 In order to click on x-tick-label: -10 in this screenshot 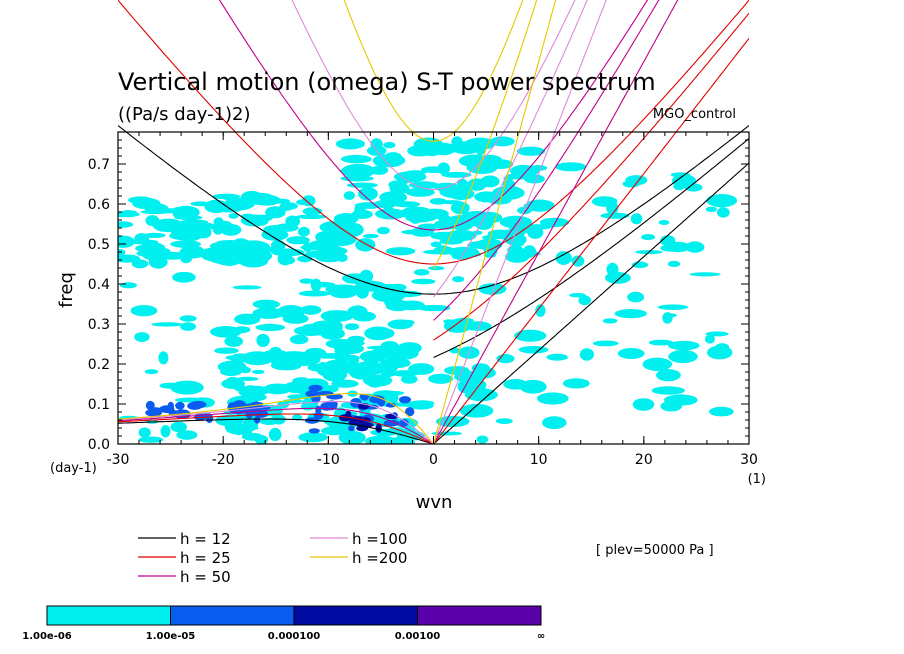, I will do `click(328, 460)`.